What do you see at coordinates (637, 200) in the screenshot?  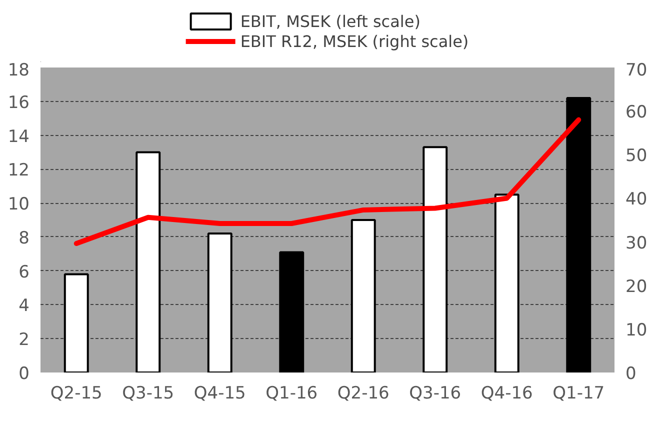 I see `y2-tick-label: 40` at bounding box center [637, 200].